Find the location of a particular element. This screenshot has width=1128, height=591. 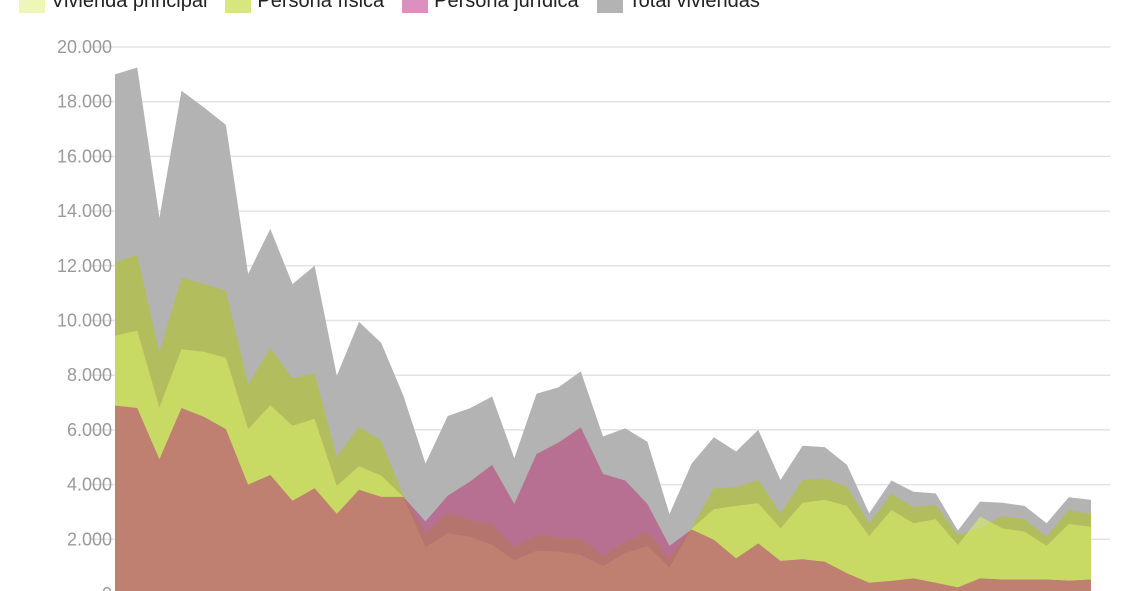

legend-label: Persona jurídica is located at coordinates (506, 6).